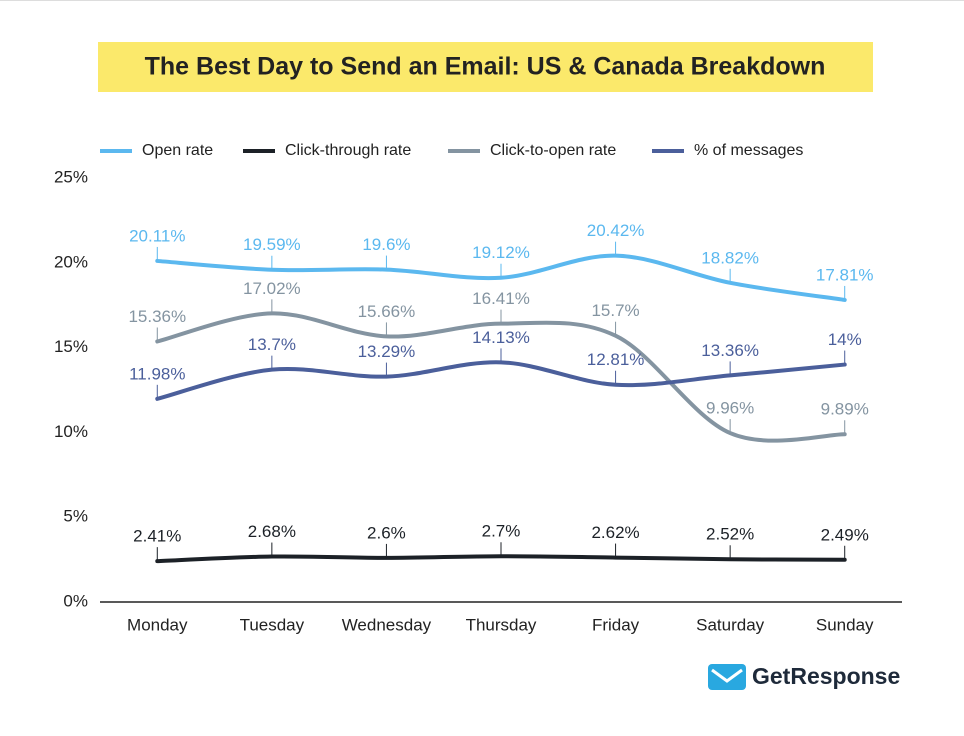 This screenshot has height=736, width=964. I want to click on y-tick-label: 15%, so click(71, 346).